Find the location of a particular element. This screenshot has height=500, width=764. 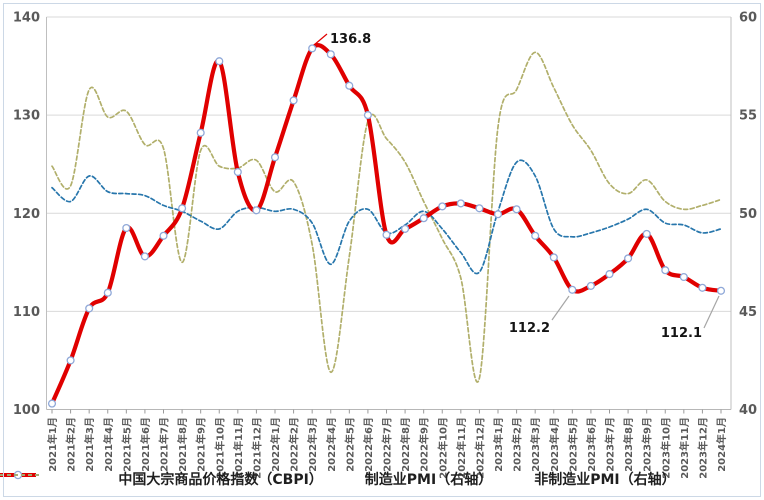

x-axis-label: 2023年8月 is located at coordinates (628, 444).